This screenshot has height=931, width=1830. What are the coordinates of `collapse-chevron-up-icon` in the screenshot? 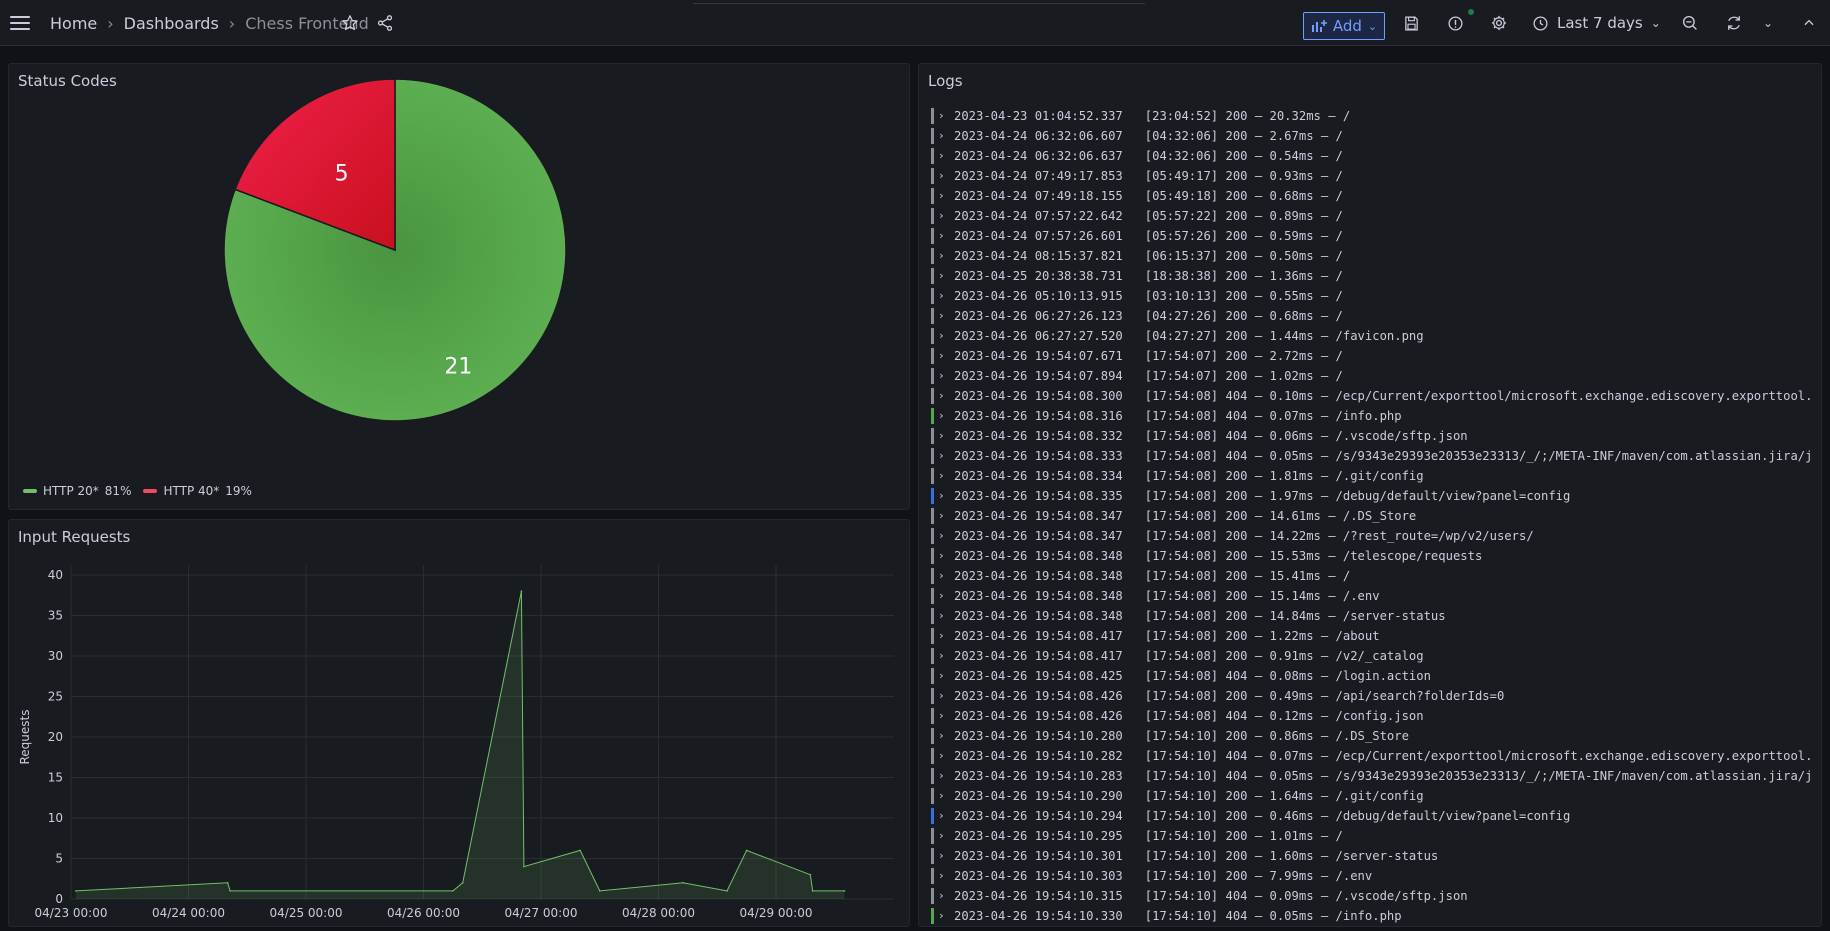 It's located at (1809, 23).